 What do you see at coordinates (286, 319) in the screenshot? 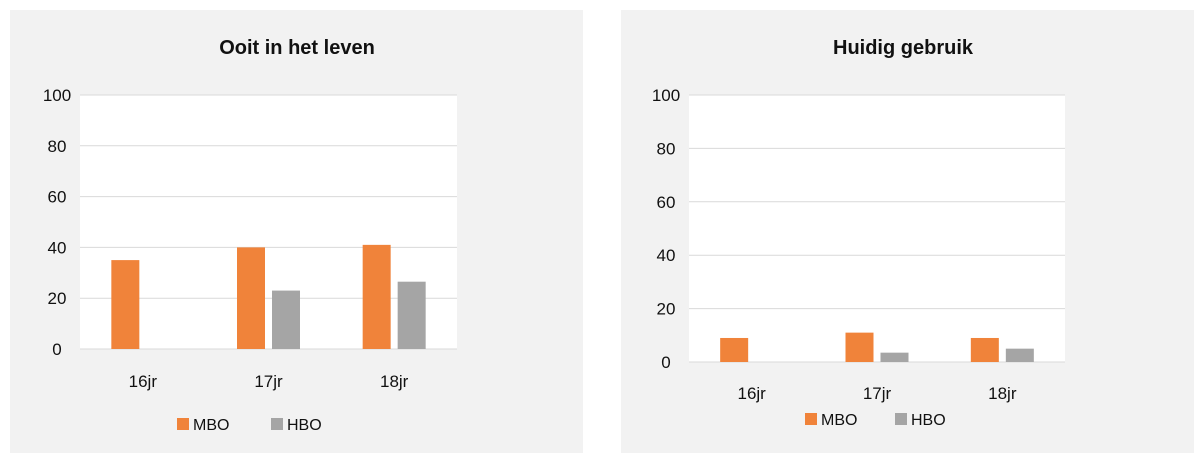
I see `bar-ooit-hbo-17jr` at bounding box center [286, 319].